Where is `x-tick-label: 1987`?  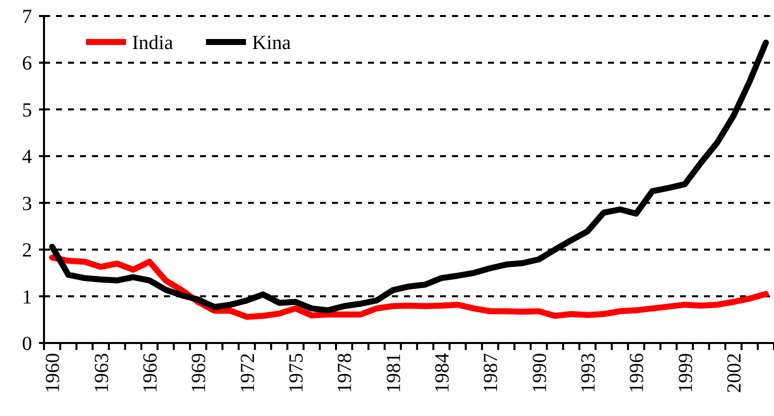
x-tick-label: 1987 is located at coordinates (491, 373).